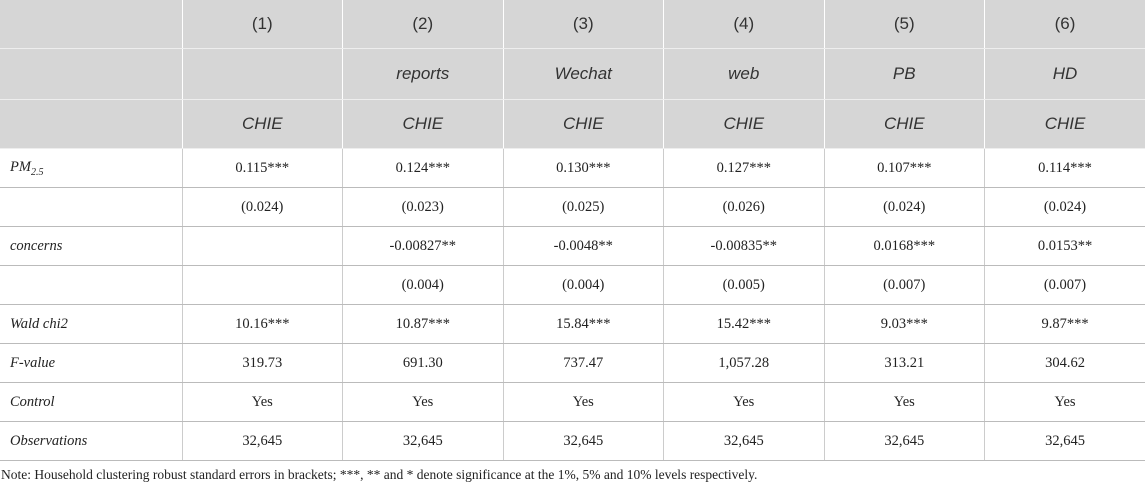 This screenshot has height=483, width=1145. Describe the element at coordinates (37, 171) in the screenshot. I see `label-subscript: 2.5` at that location.